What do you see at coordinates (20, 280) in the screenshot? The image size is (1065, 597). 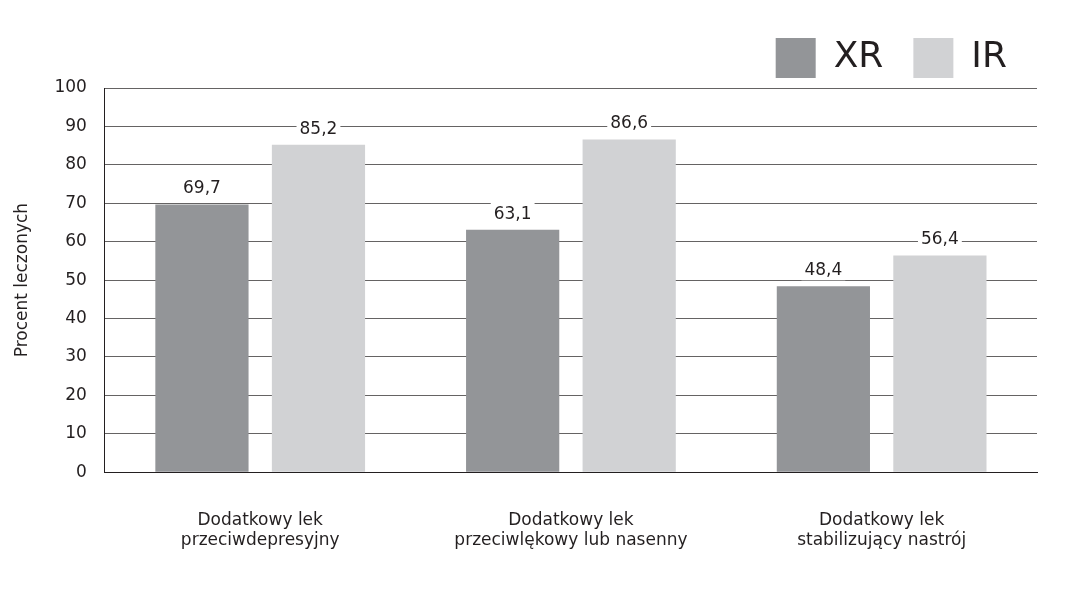 I see `y-axis-title: Procent leczonych` at bounding box center [20, 280].